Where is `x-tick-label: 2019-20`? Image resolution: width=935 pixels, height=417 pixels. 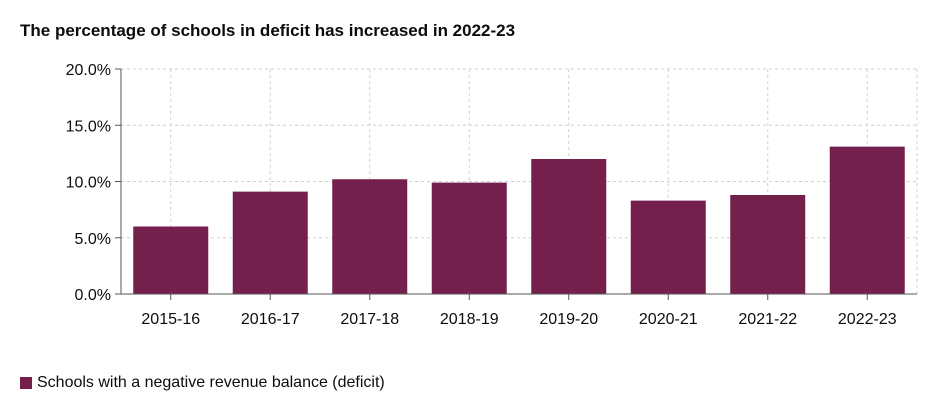 x-tick-label: 2019-20 is located at coordinates (568, 319).